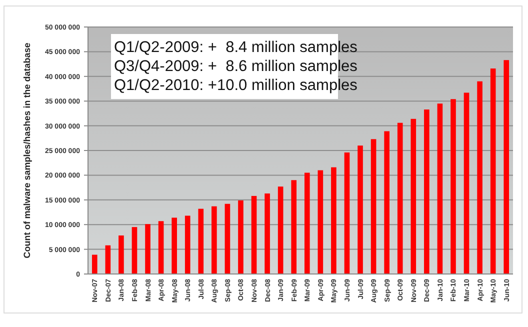 This screenshot has width=528, height=327. I want to click on y-axis-title: Count of malware samples/hashes in the database, so click(27, 150).